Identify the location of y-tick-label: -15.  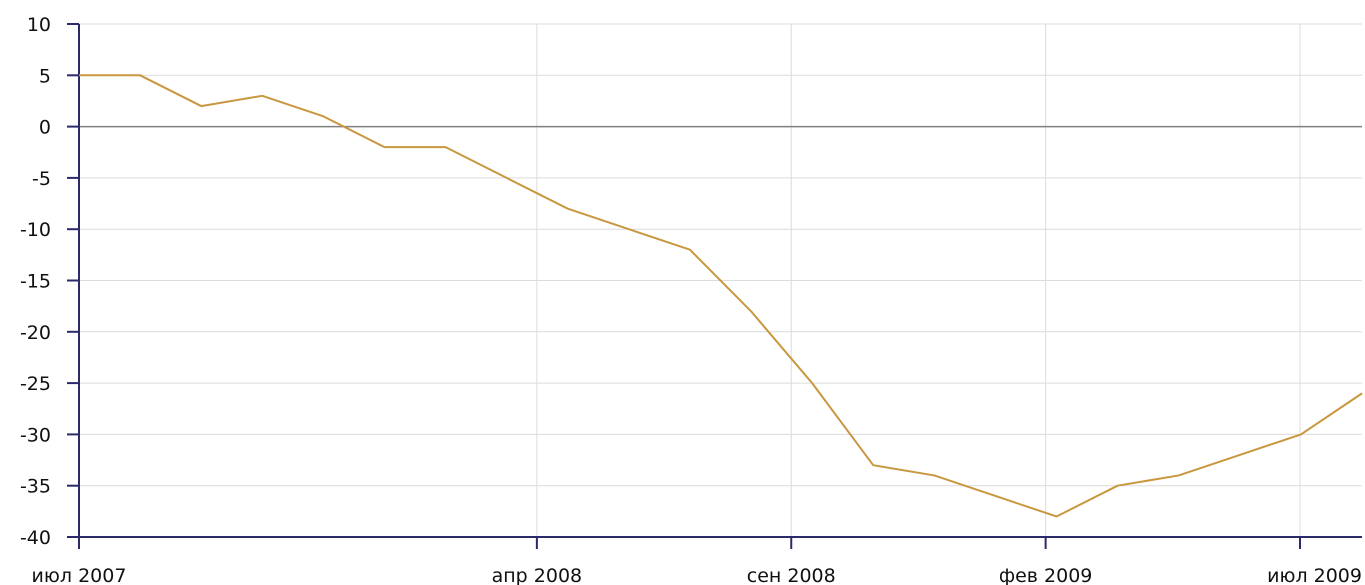
(35, 282).